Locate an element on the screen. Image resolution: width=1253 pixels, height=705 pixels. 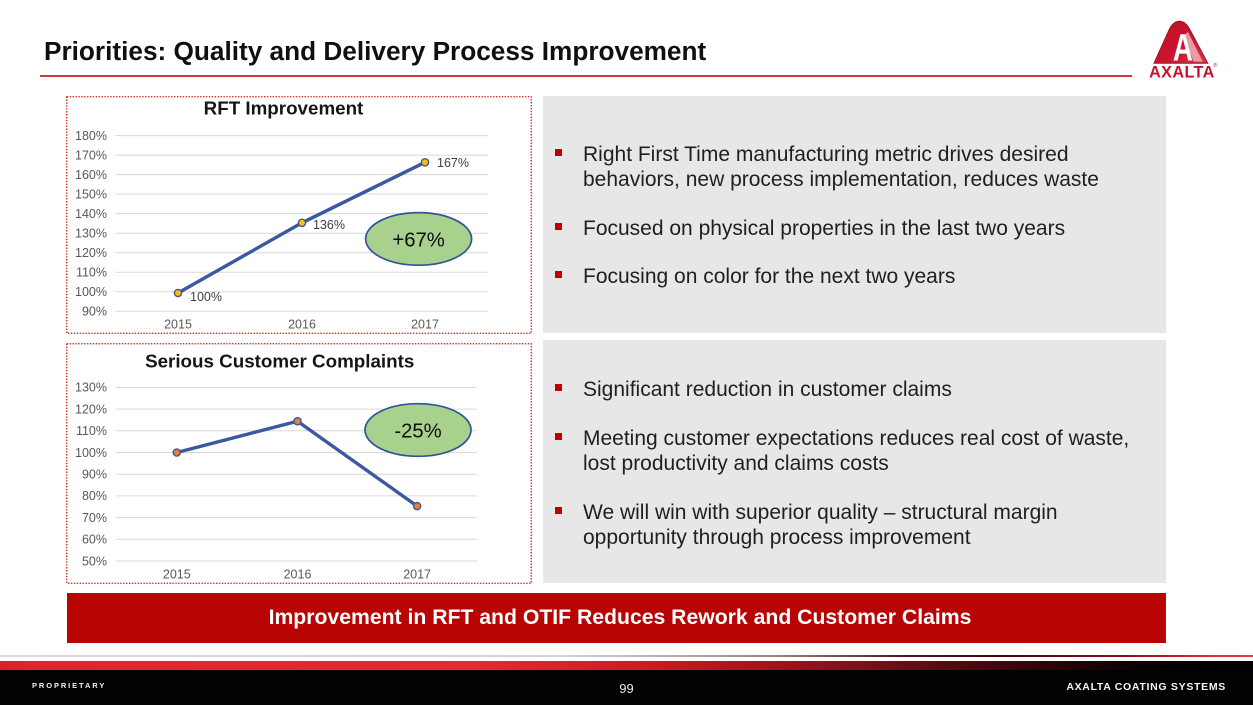
svg-text: +67% is located at coordinates (418, 241).